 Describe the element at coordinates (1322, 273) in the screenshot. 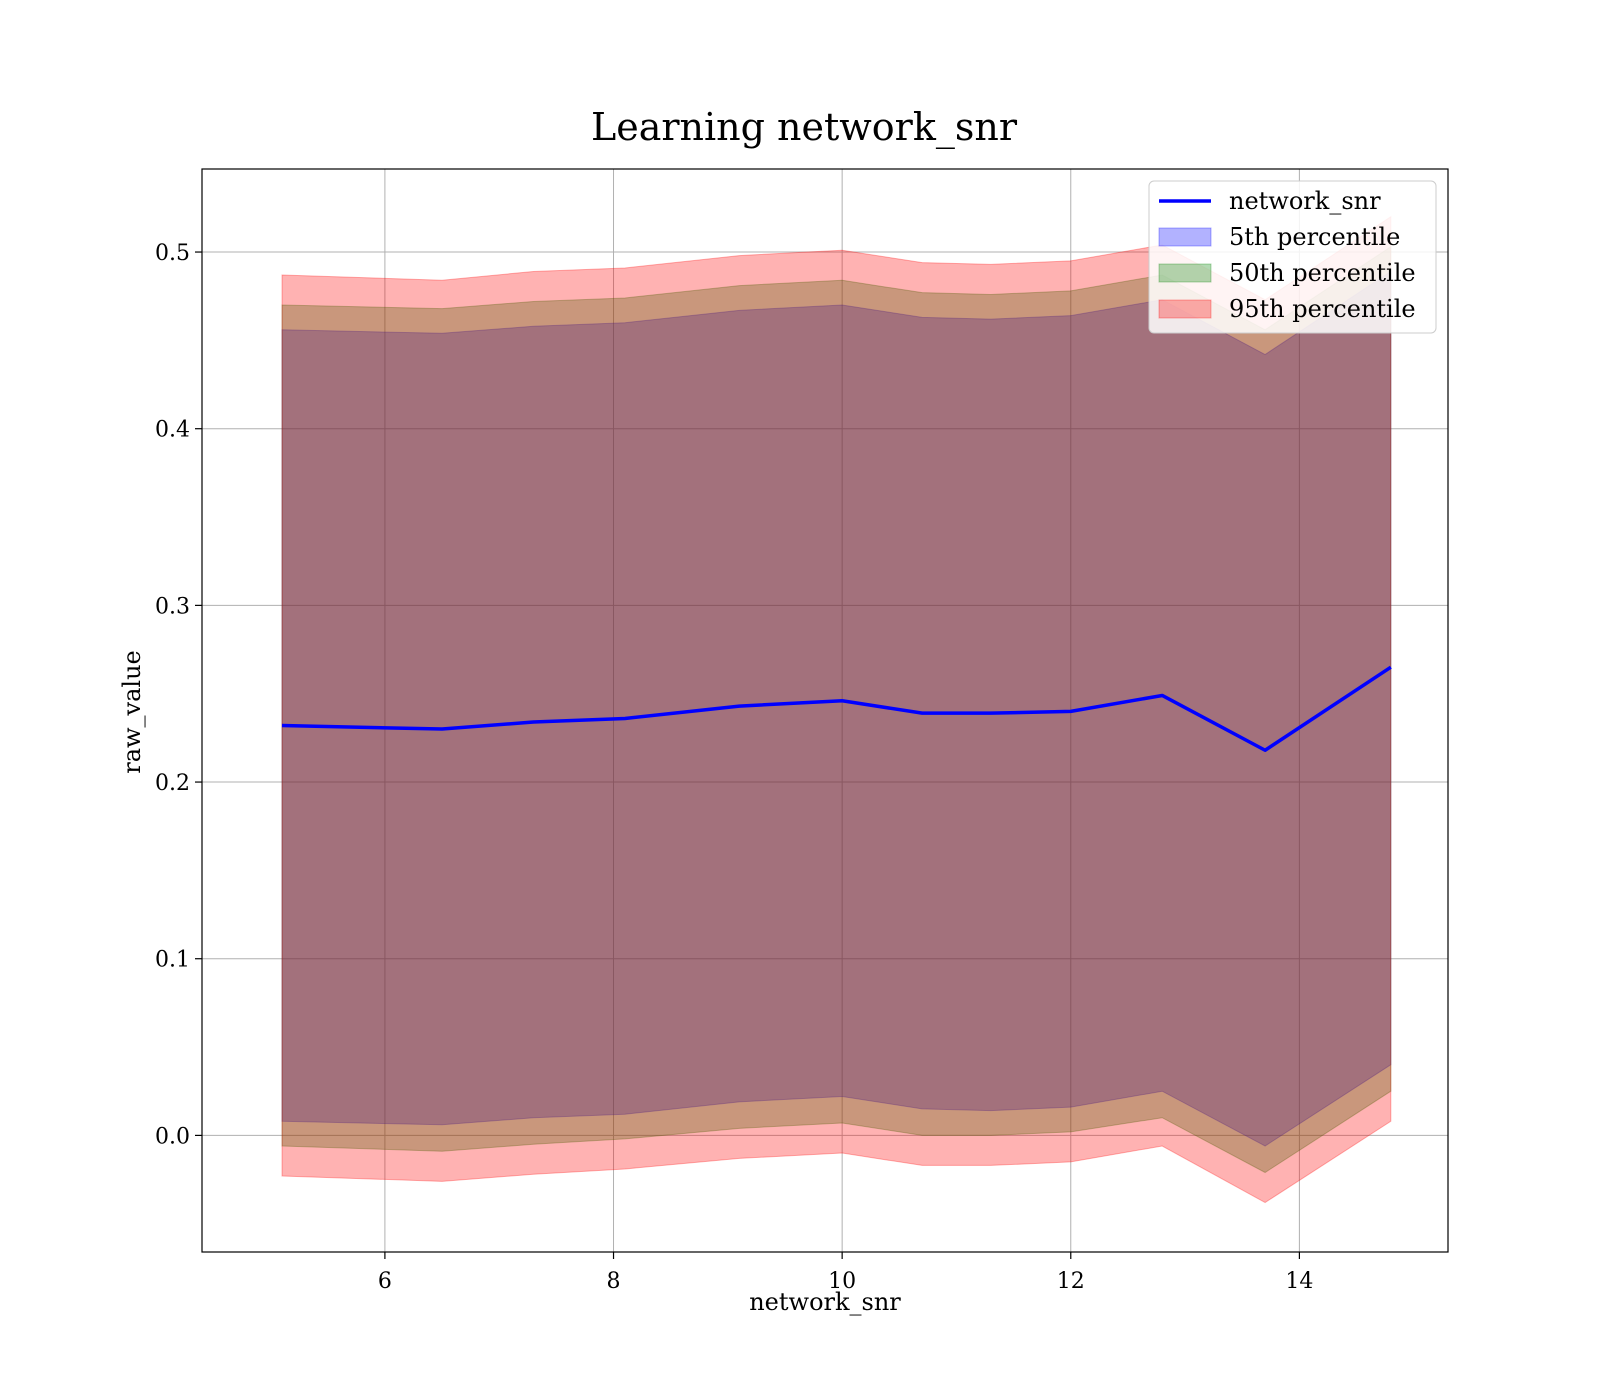

I see `legend-label: 50th percentile` at that location.